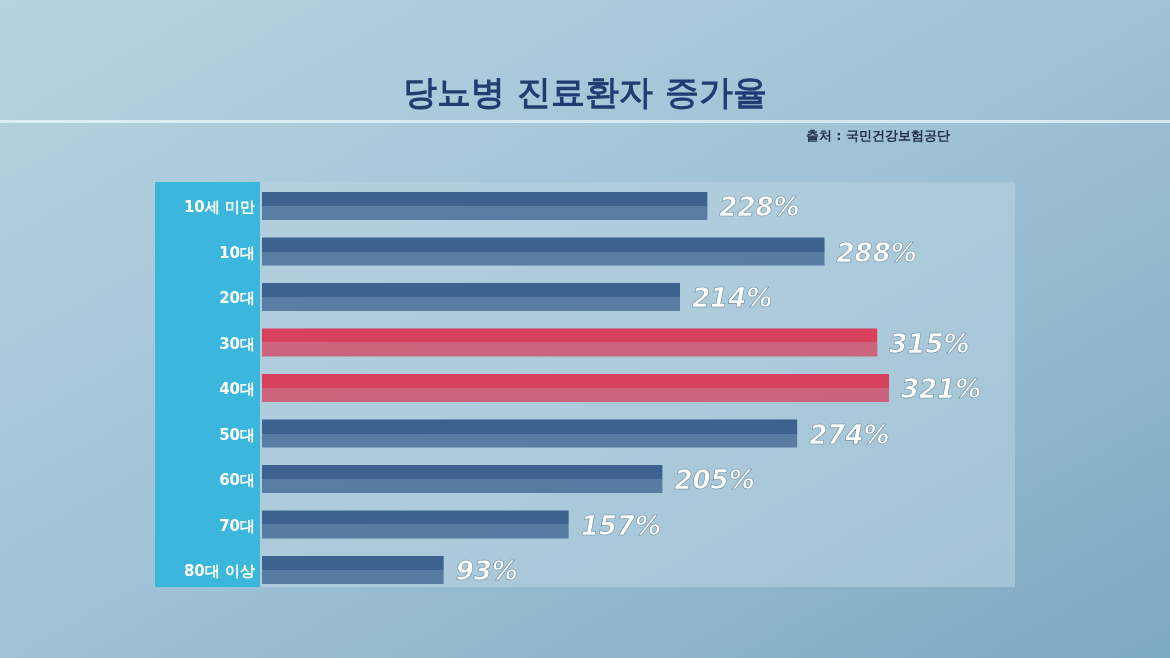 This screenshot has width=1170, height=658. I want to click on data-label: 205%, so click(714, 480).